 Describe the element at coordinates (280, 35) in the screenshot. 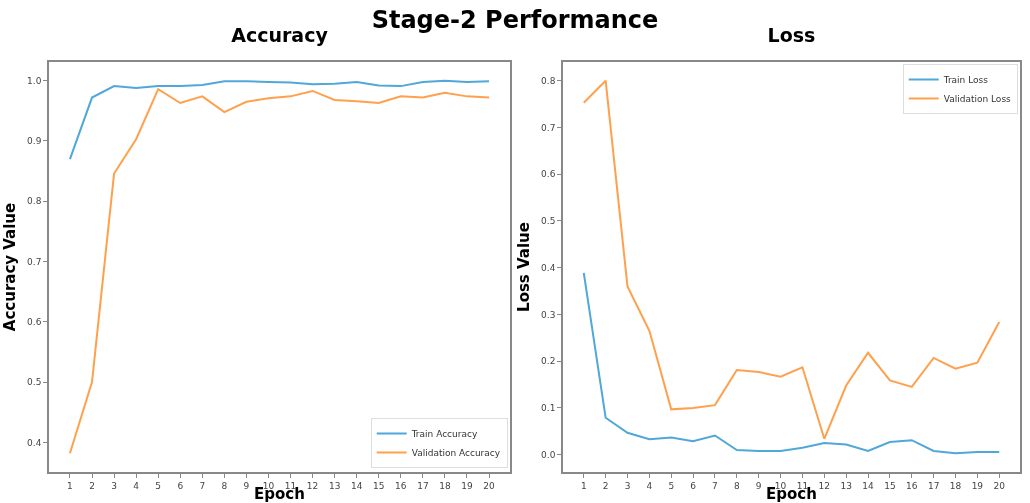

I see `chart-title: Accuracy` at that location.